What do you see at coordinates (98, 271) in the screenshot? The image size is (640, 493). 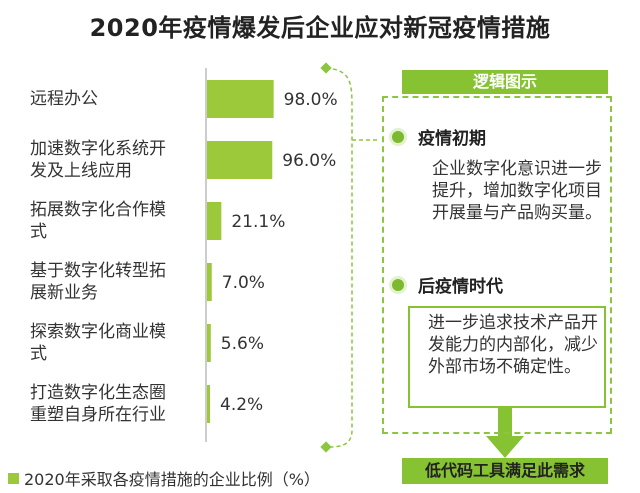 I see `category-label-line: 基于数字化转型拓` at bounding box center [98, 271].